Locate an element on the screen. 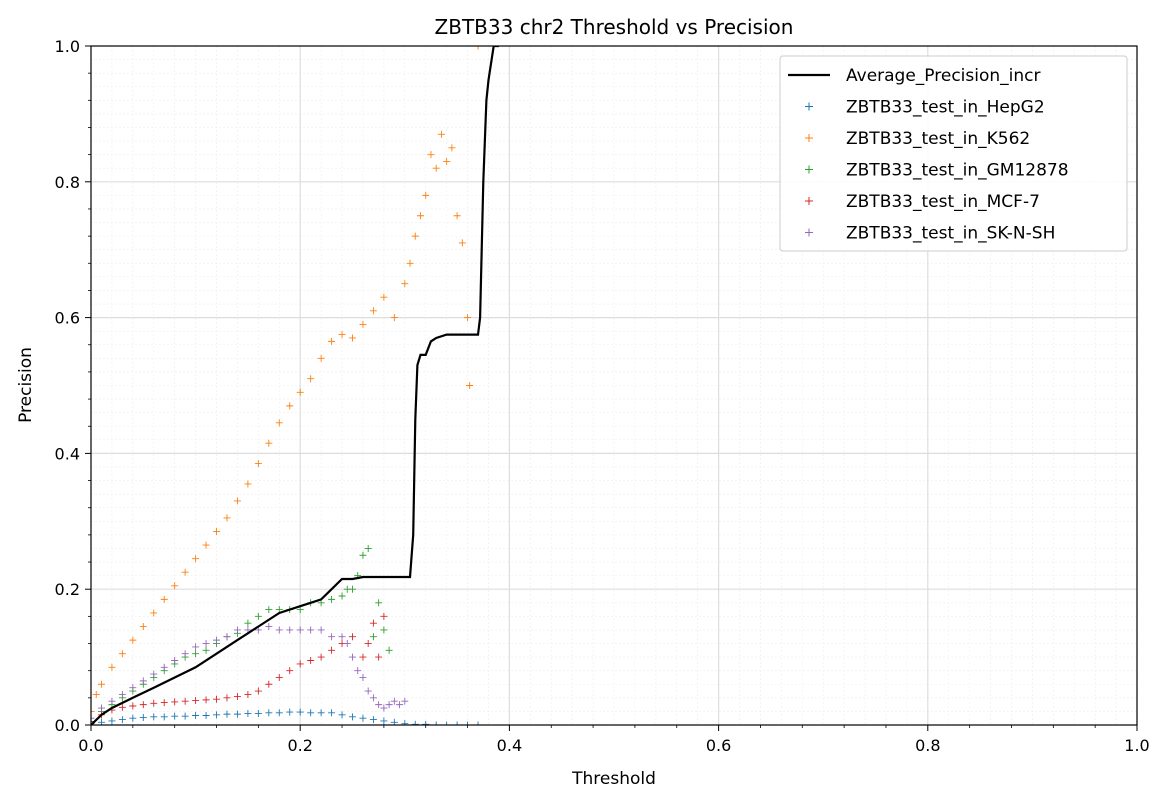 The height and width of the screenshot is (803, 1168). y-tick-label: 0.6 is located at coordinates (67, 318).